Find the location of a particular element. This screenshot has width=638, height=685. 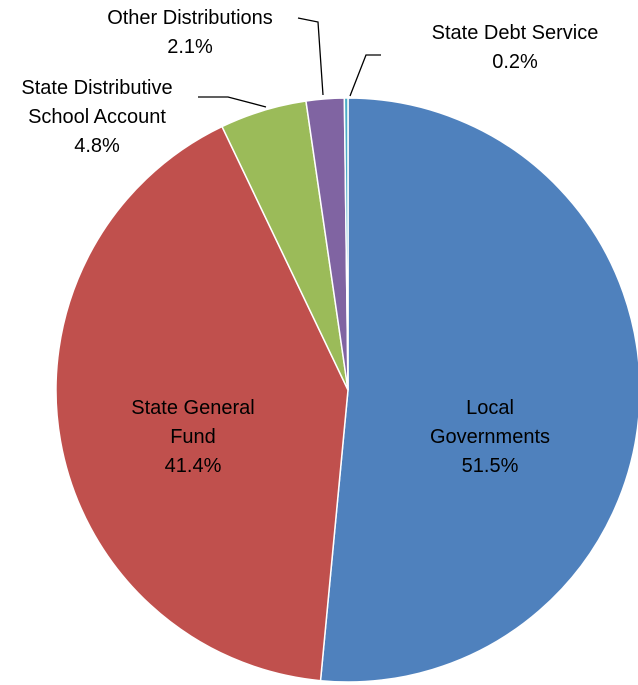

category-label: Other Distributions is located at coordinates (190, 18).